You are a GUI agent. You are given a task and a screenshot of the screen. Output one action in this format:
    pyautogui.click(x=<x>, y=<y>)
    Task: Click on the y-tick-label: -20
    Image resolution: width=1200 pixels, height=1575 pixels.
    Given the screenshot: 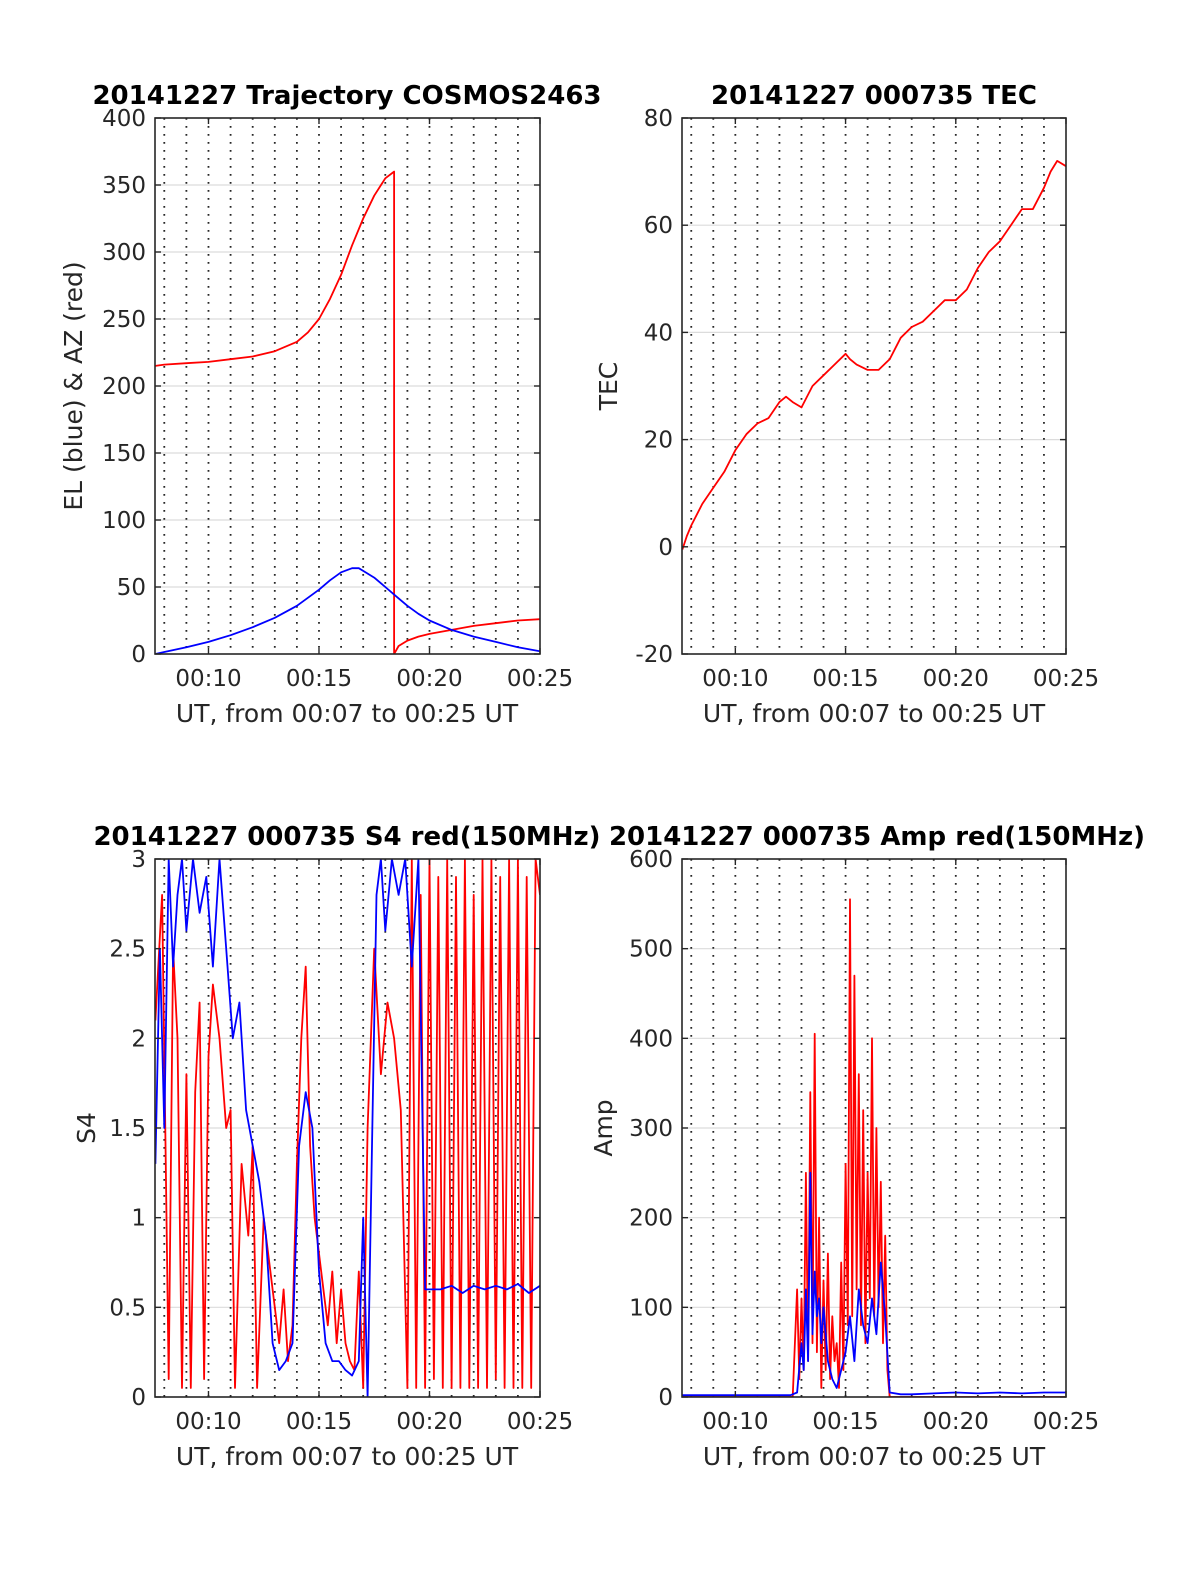 What is the action you would take?
    pyautogui.click(x=654, y=655)
    